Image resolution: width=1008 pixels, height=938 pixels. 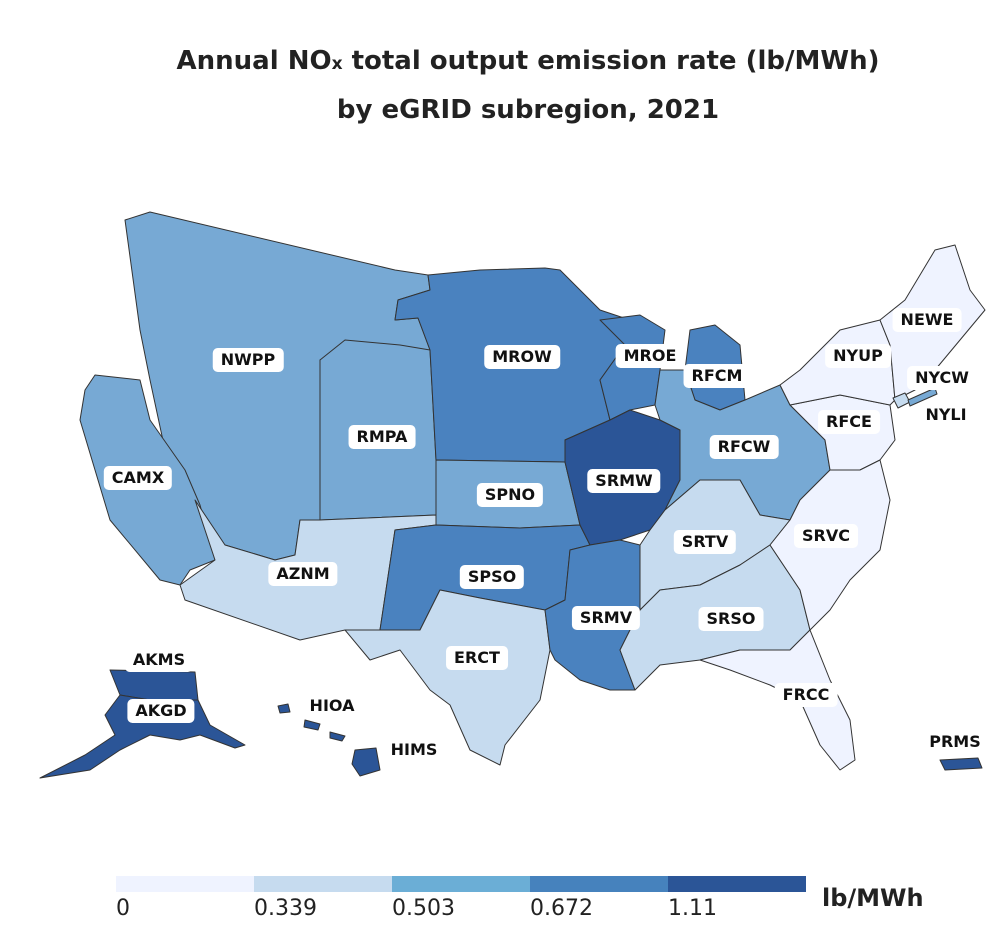 What do you see at coordinates (303, 574) in the screenshot?
I see `label-aznm: AZNM` at bounding box center [303, 574].